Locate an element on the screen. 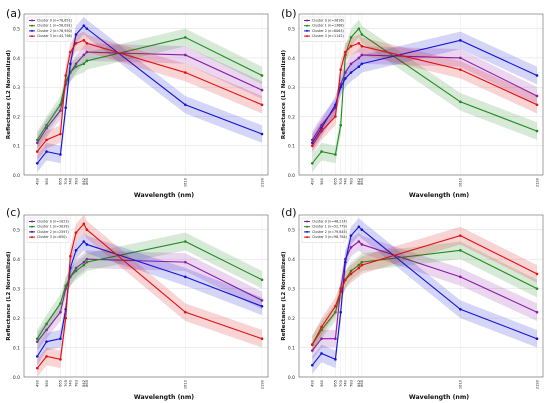 The image size is (550, 403). legend-entry: Cluster 2 (n=8063) is located at coordinates (328, 31).